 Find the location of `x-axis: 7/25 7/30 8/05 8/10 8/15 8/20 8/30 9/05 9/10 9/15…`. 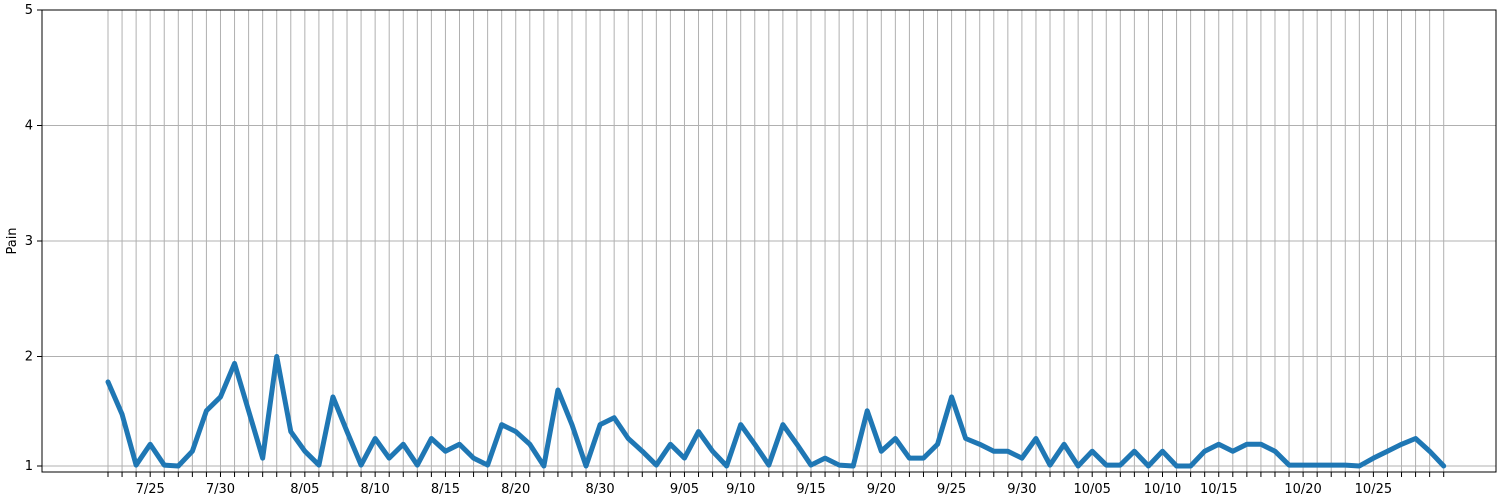

x-axis: 7/25 7/30 8/05 8/10 8/15 8/20 8/30 9/05 9/10 9/15… is located at coordinates (776, 484).